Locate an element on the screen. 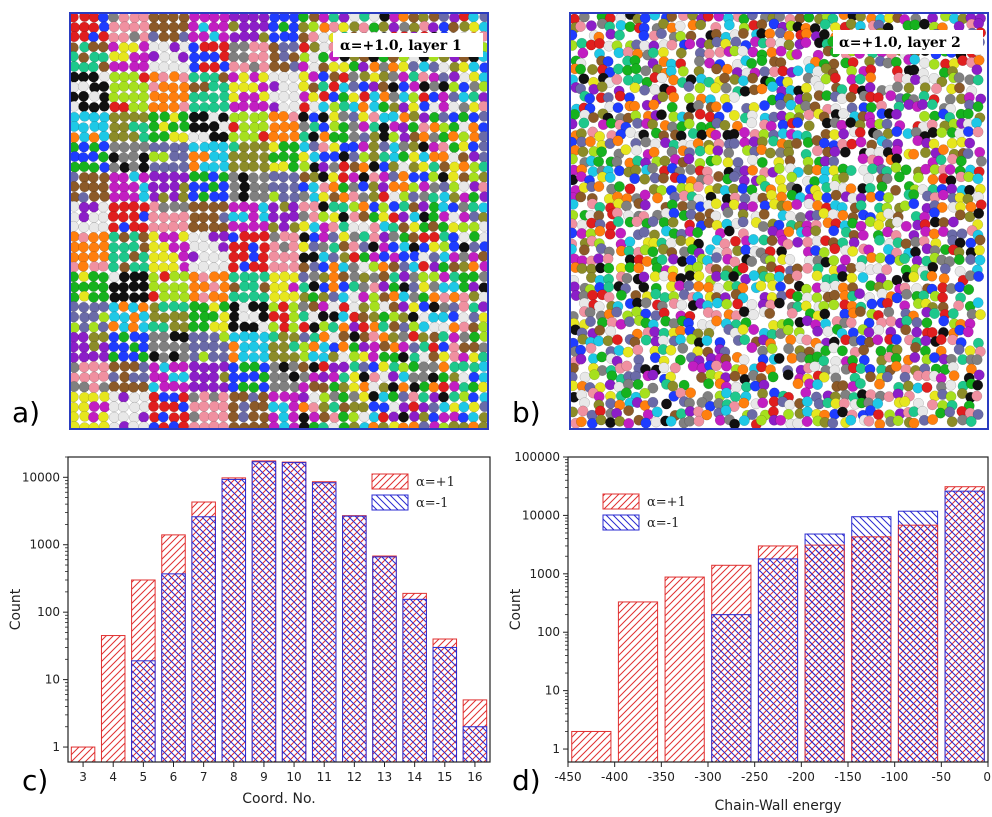 The height and width of the screenshot is (817, 992). x-tick-label: -100 is located at coordinates (894, 777).